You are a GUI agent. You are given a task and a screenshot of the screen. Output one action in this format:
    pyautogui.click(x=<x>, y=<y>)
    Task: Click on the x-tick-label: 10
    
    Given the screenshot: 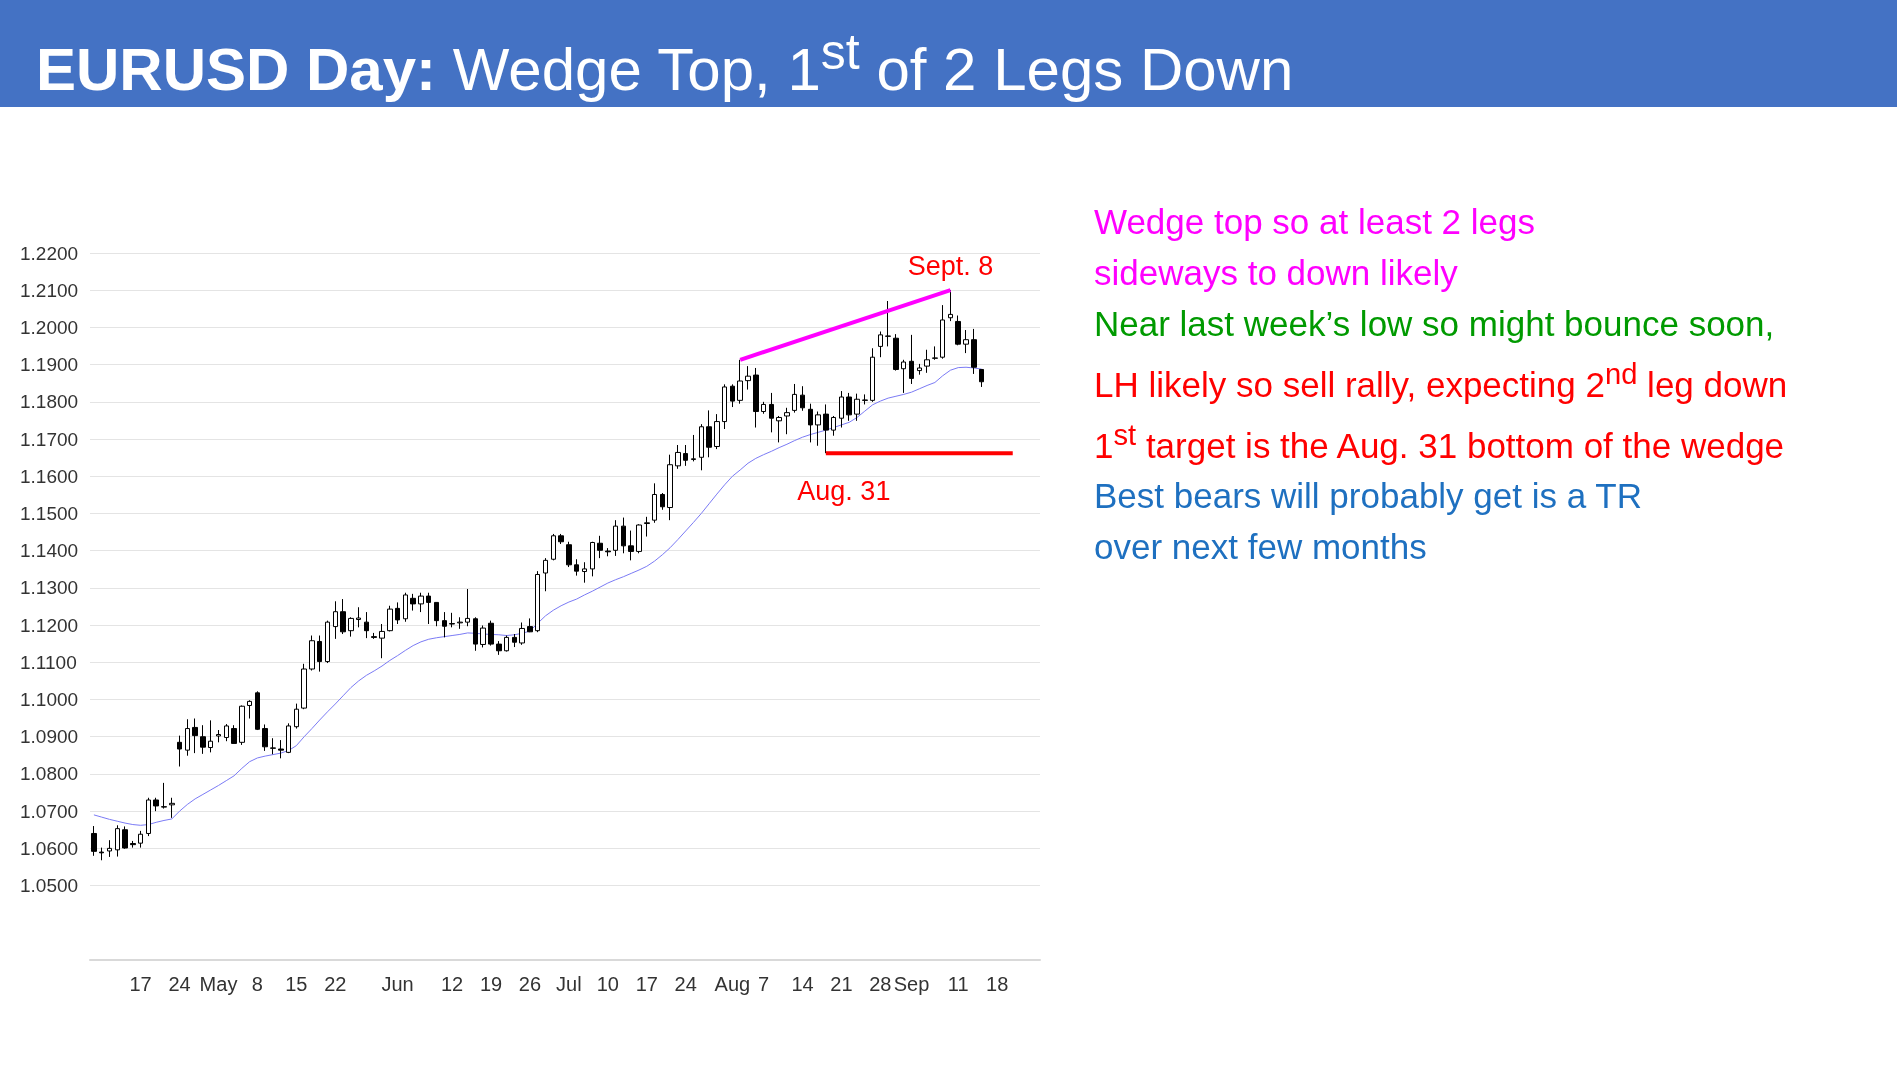 What is the action you would take?
    pyautogui.click(x=607, y=984)
    